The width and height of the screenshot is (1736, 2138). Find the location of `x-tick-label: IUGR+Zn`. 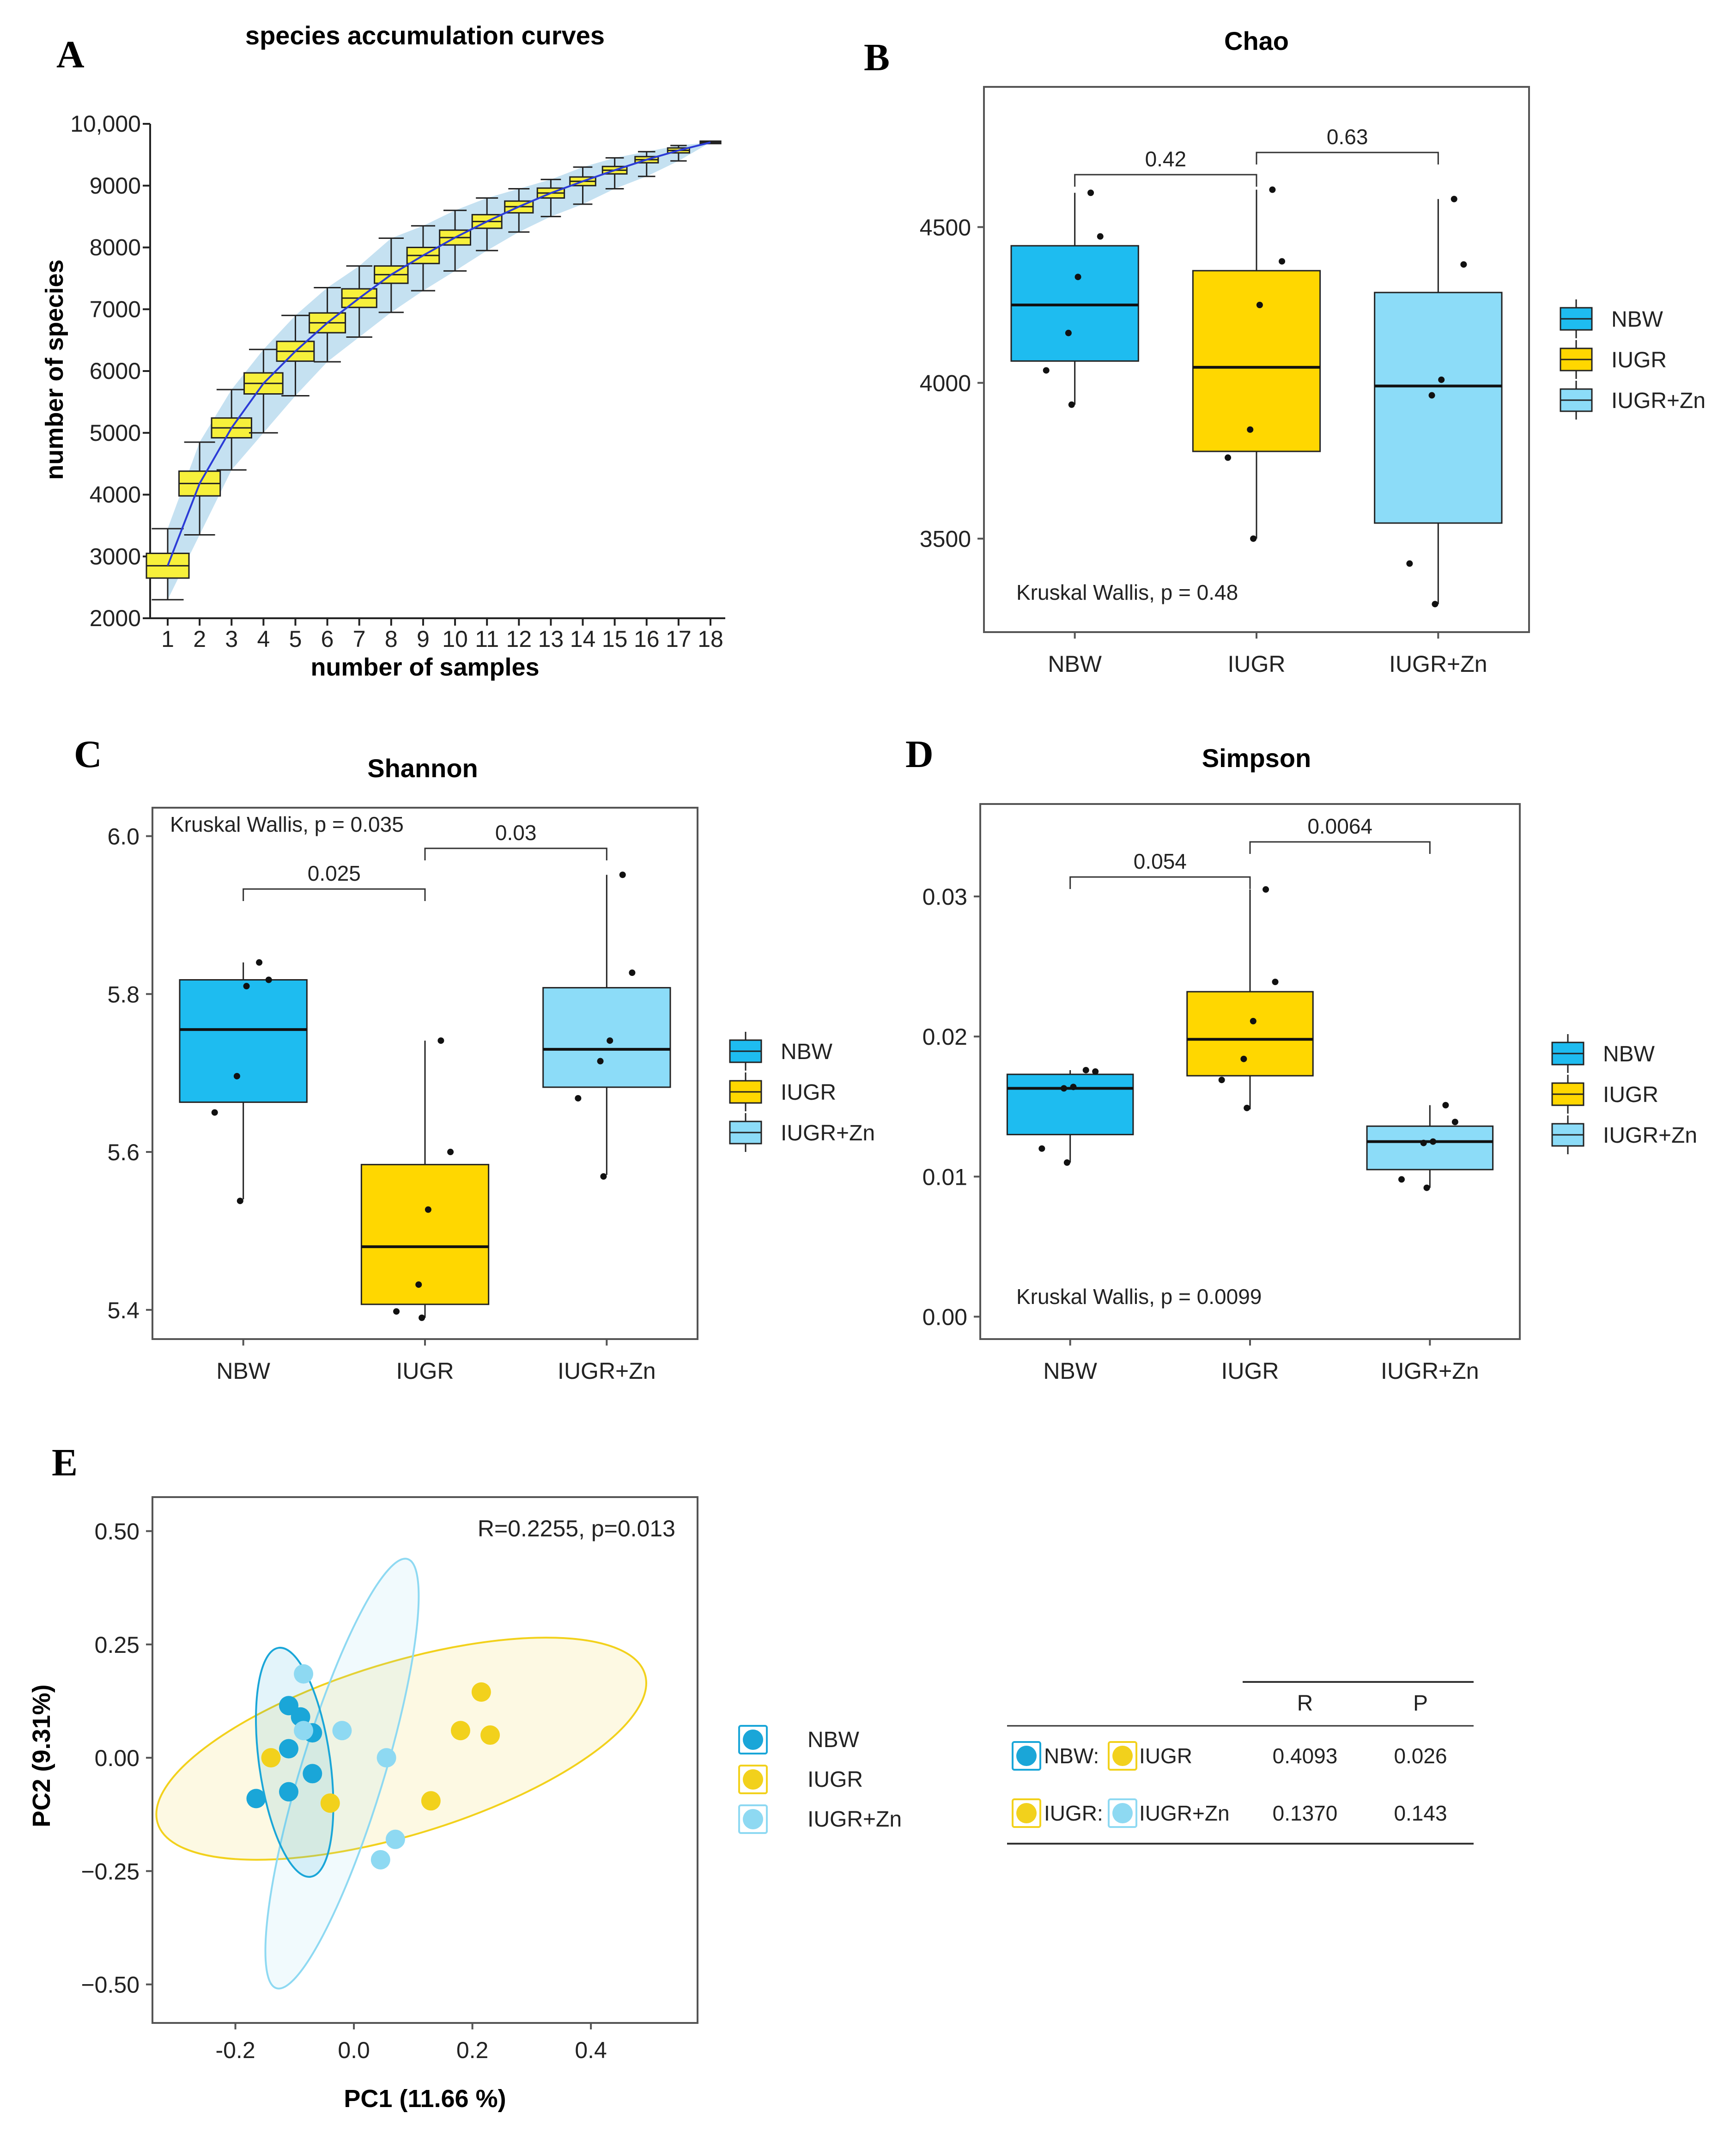

x-tick-label: IUGR+Zn is located at coordinates (1438, 664).